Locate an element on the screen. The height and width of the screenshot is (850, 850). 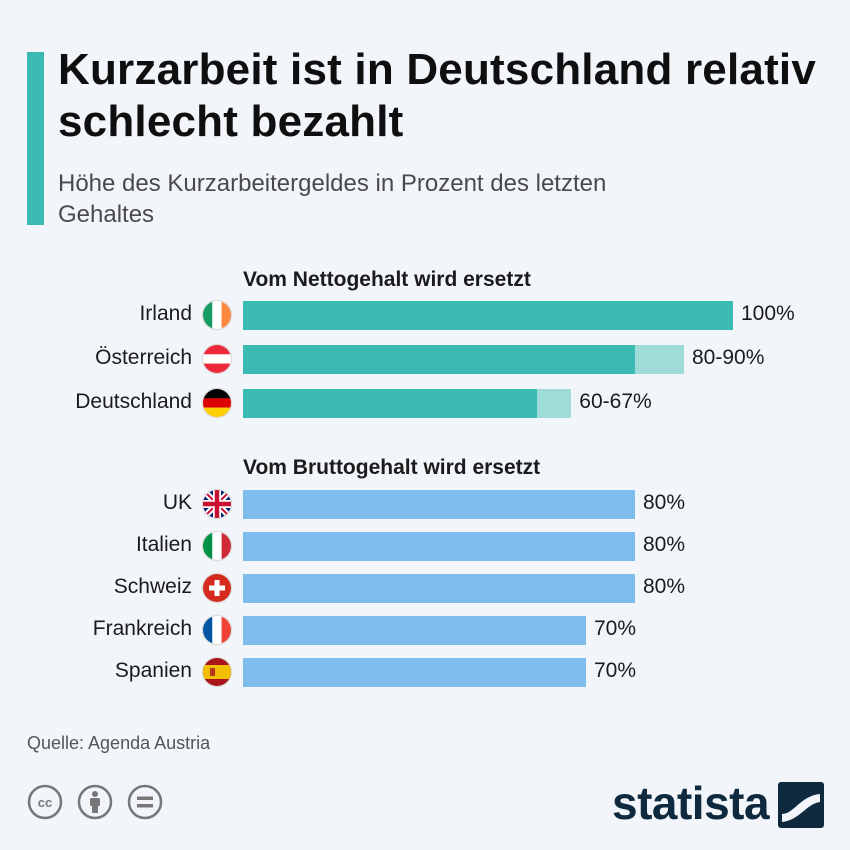
austria-flag-icon is located at coordinates (217, 359).